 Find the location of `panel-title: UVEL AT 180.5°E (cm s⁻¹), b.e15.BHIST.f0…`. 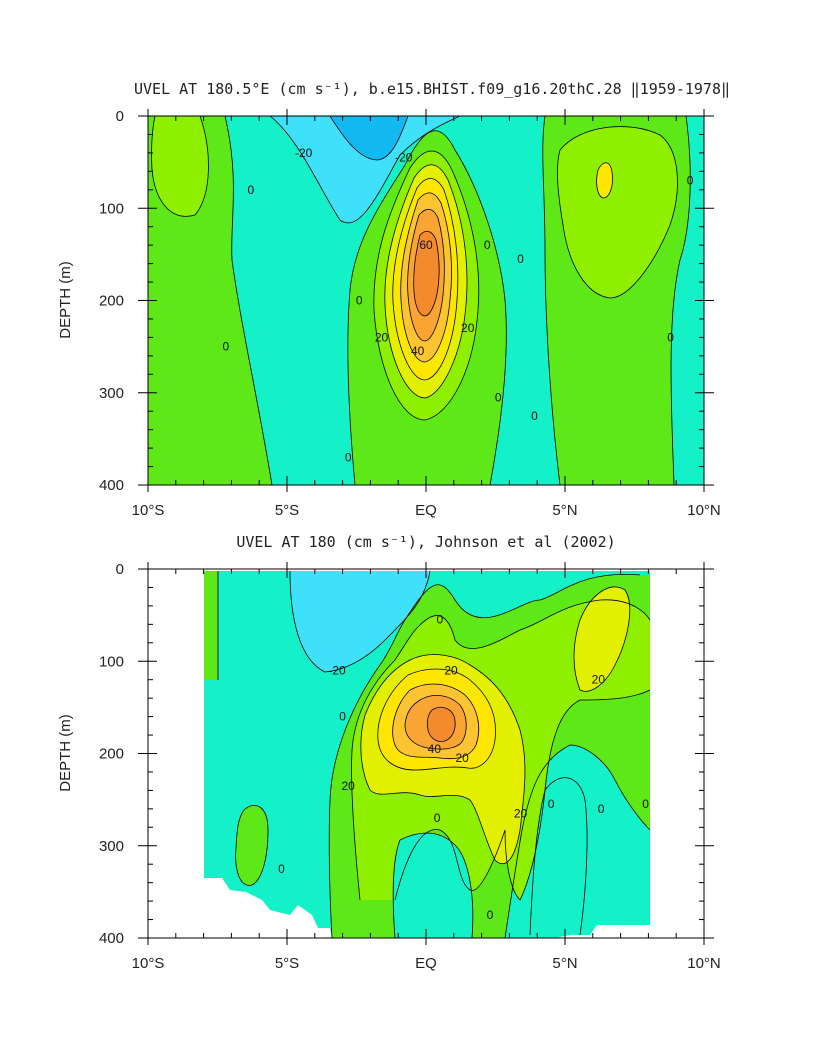

panel-title: UVEL AT 180.5°E (cm s⁻¹), b.e15.BHIST.f0… is located at coordinates (432, 89).